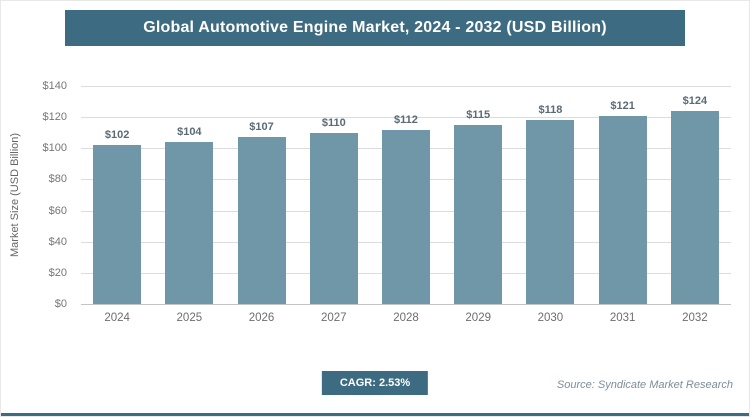  Describe the element at coordinates (375, 414) in the screenshot. I see `bottom-rule` at that location.